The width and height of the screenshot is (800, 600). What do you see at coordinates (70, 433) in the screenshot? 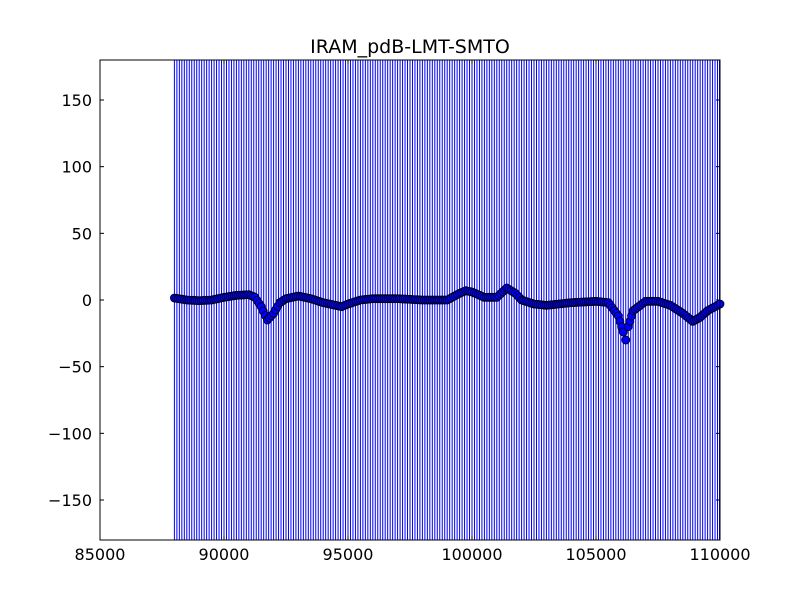
I see `y-tick-label: −100` at bounding box center [70, 433].